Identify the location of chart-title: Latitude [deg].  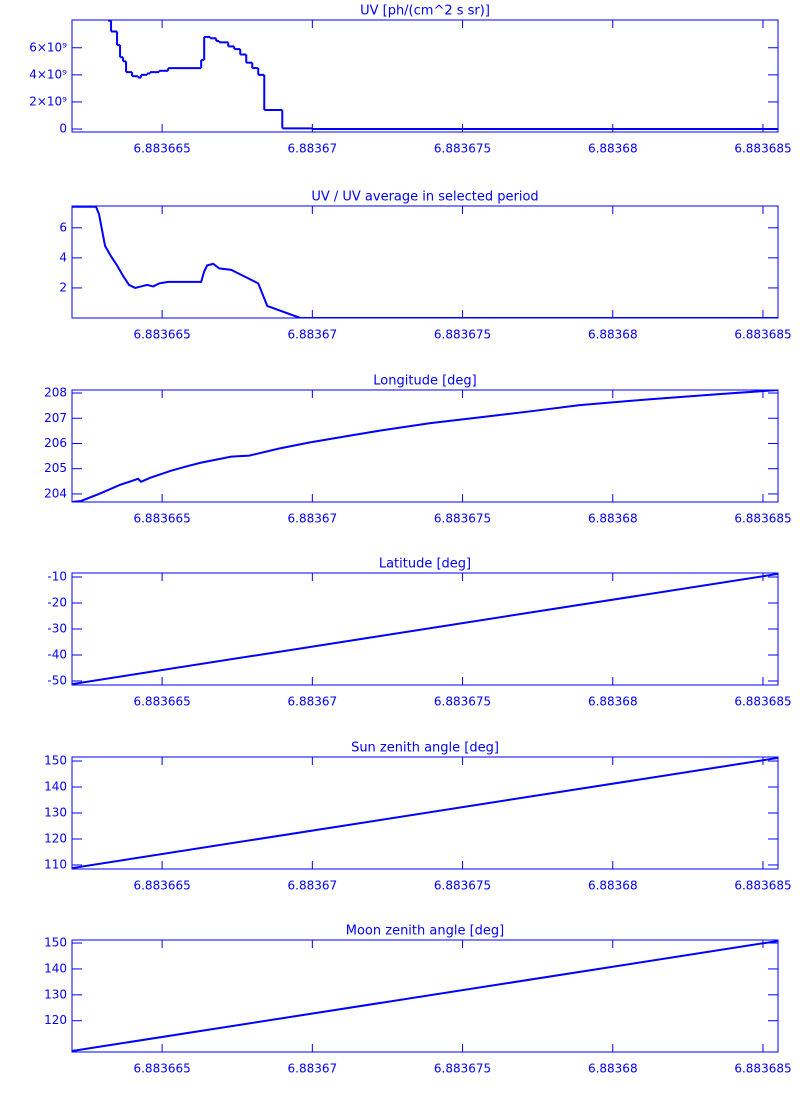
(425, 564).